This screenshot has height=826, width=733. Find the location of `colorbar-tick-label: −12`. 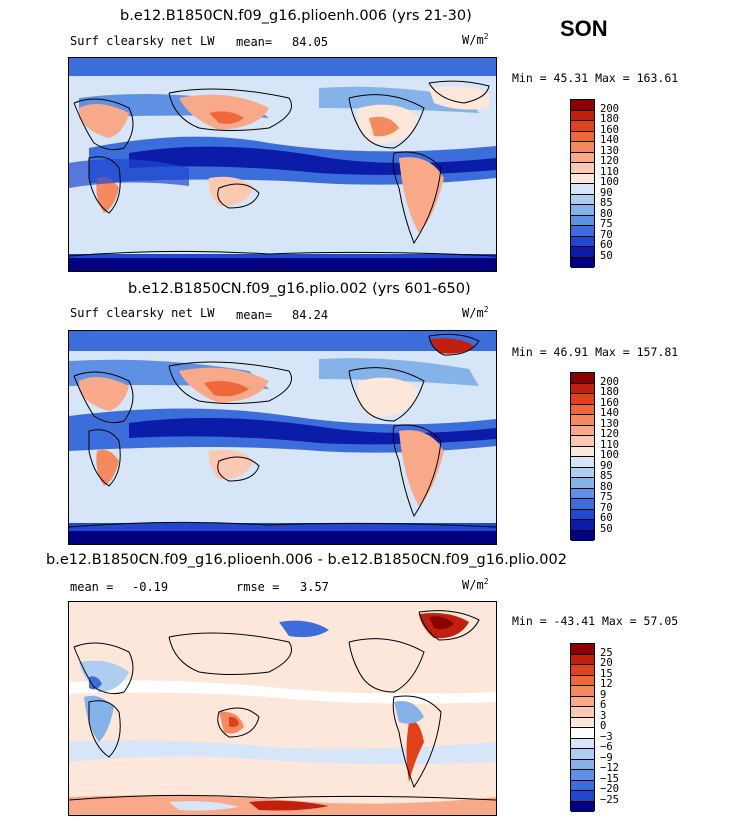

colorbar-tick-label: −12 is located at coordinates (609, 768).